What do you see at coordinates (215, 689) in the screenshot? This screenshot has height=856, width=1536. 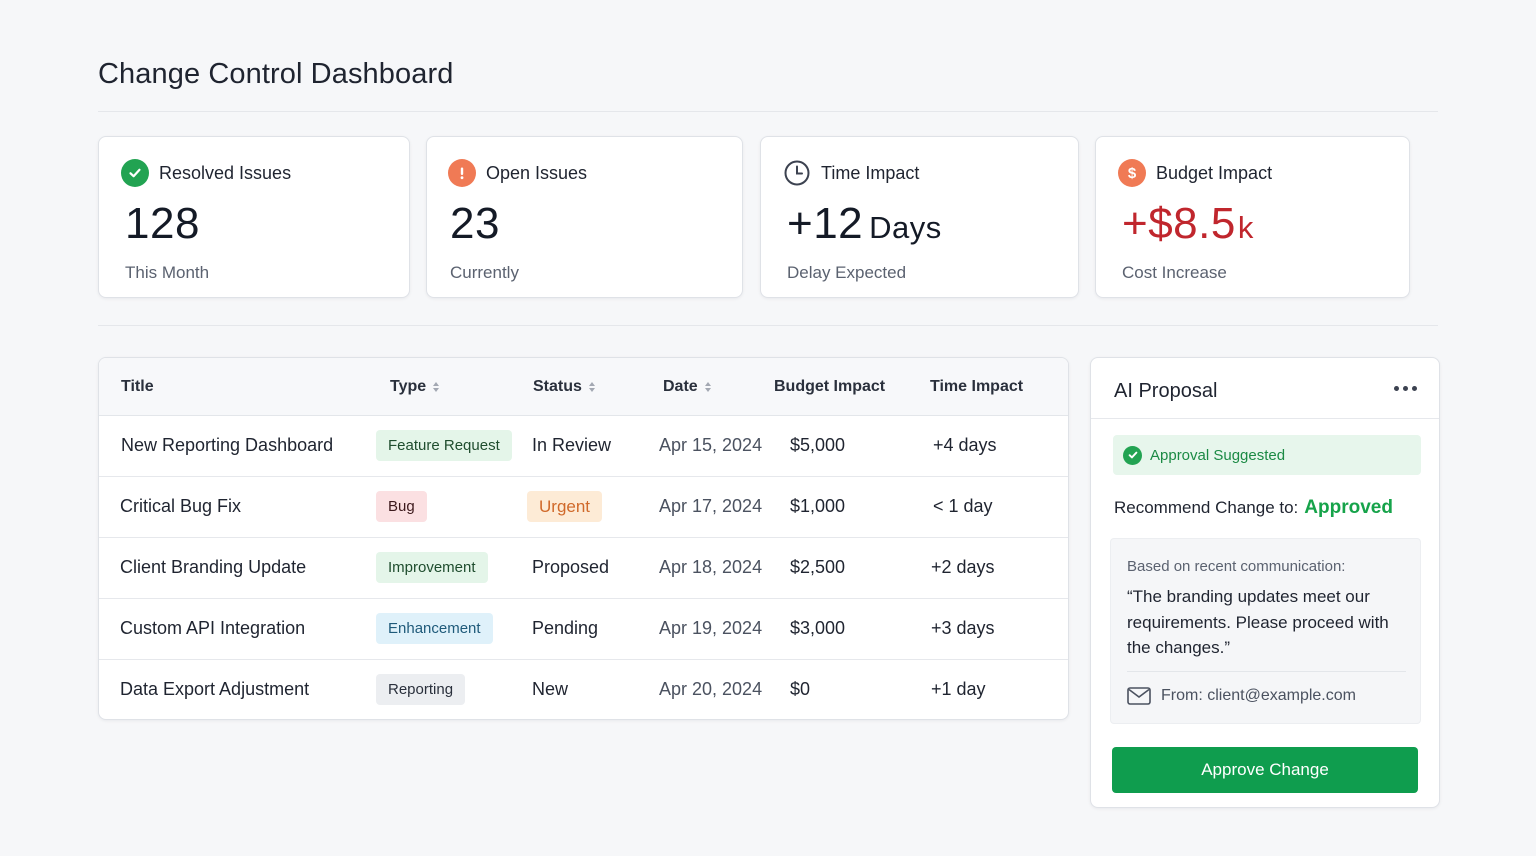 I see `row-title: Data Export Adjustment` at bounding box center [215, 689].